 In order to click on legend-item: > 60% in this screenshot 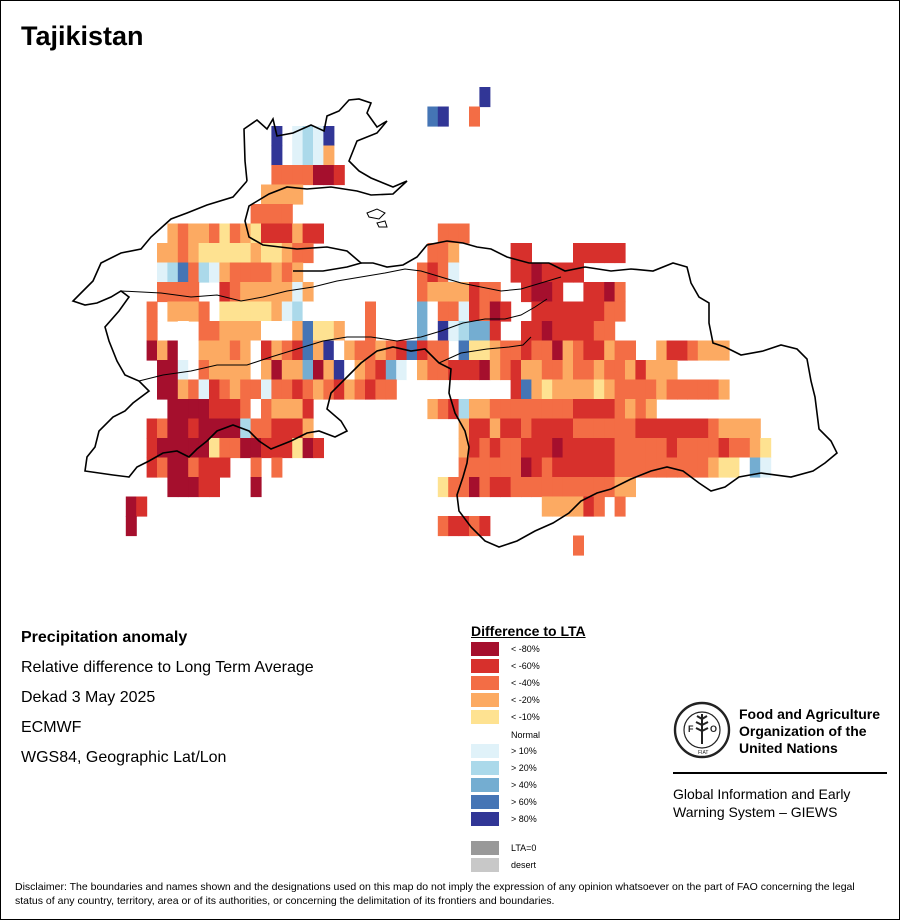, I will do `click(504, 802)`.